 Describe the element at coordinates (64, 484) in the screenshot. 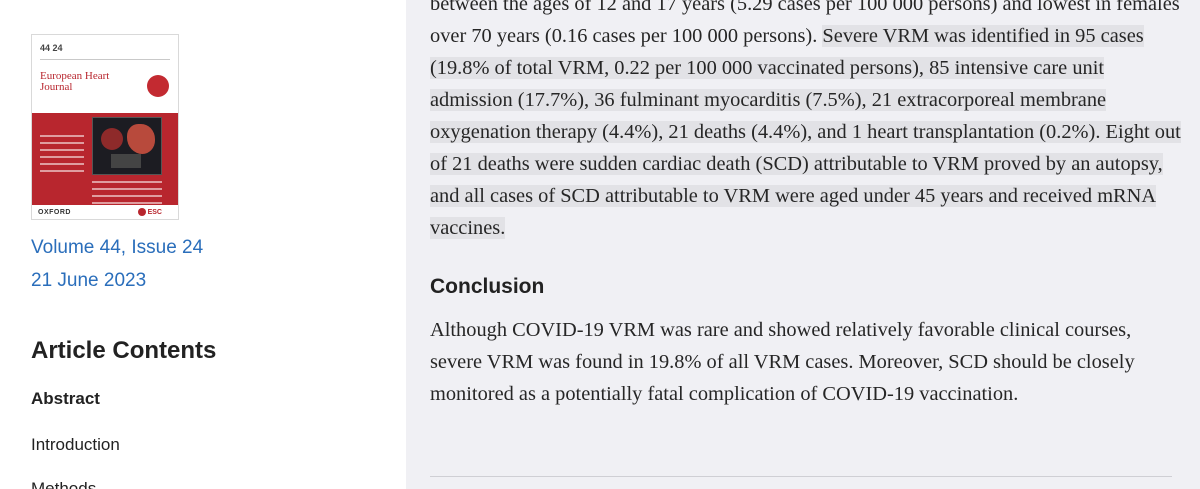

I see `toc-item-methods: Methods` at that location.